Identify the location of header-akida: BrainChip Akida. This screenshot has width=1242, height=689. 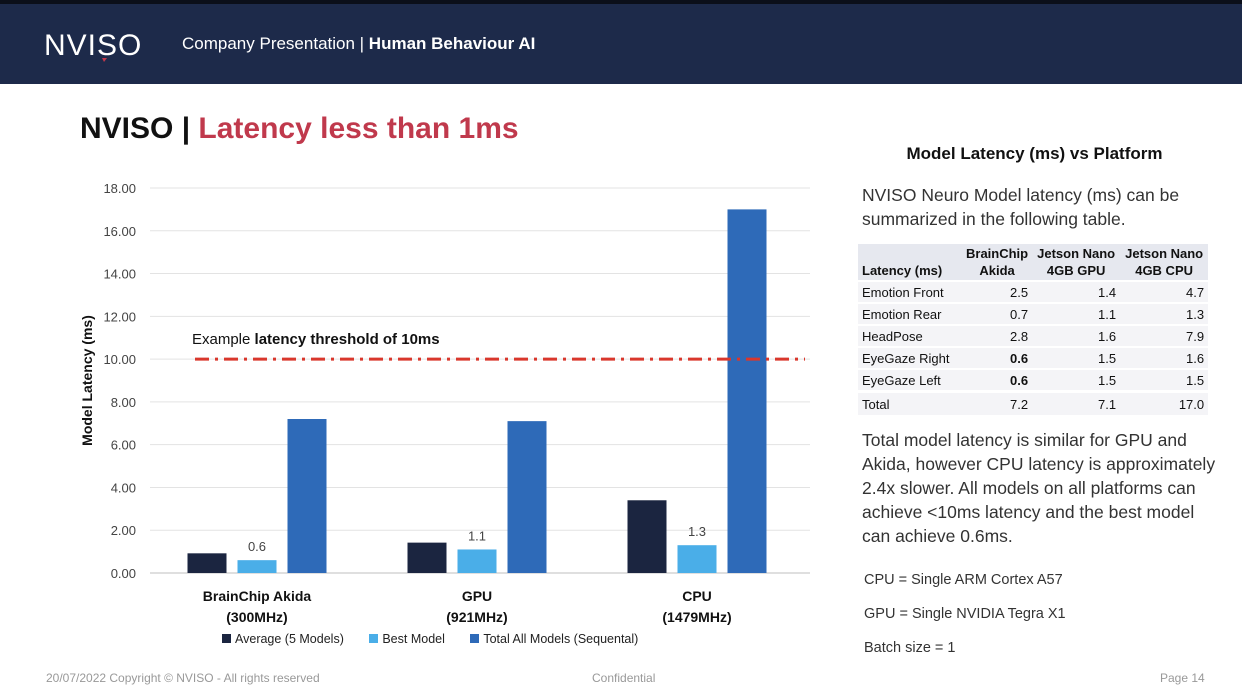
(997, 262).